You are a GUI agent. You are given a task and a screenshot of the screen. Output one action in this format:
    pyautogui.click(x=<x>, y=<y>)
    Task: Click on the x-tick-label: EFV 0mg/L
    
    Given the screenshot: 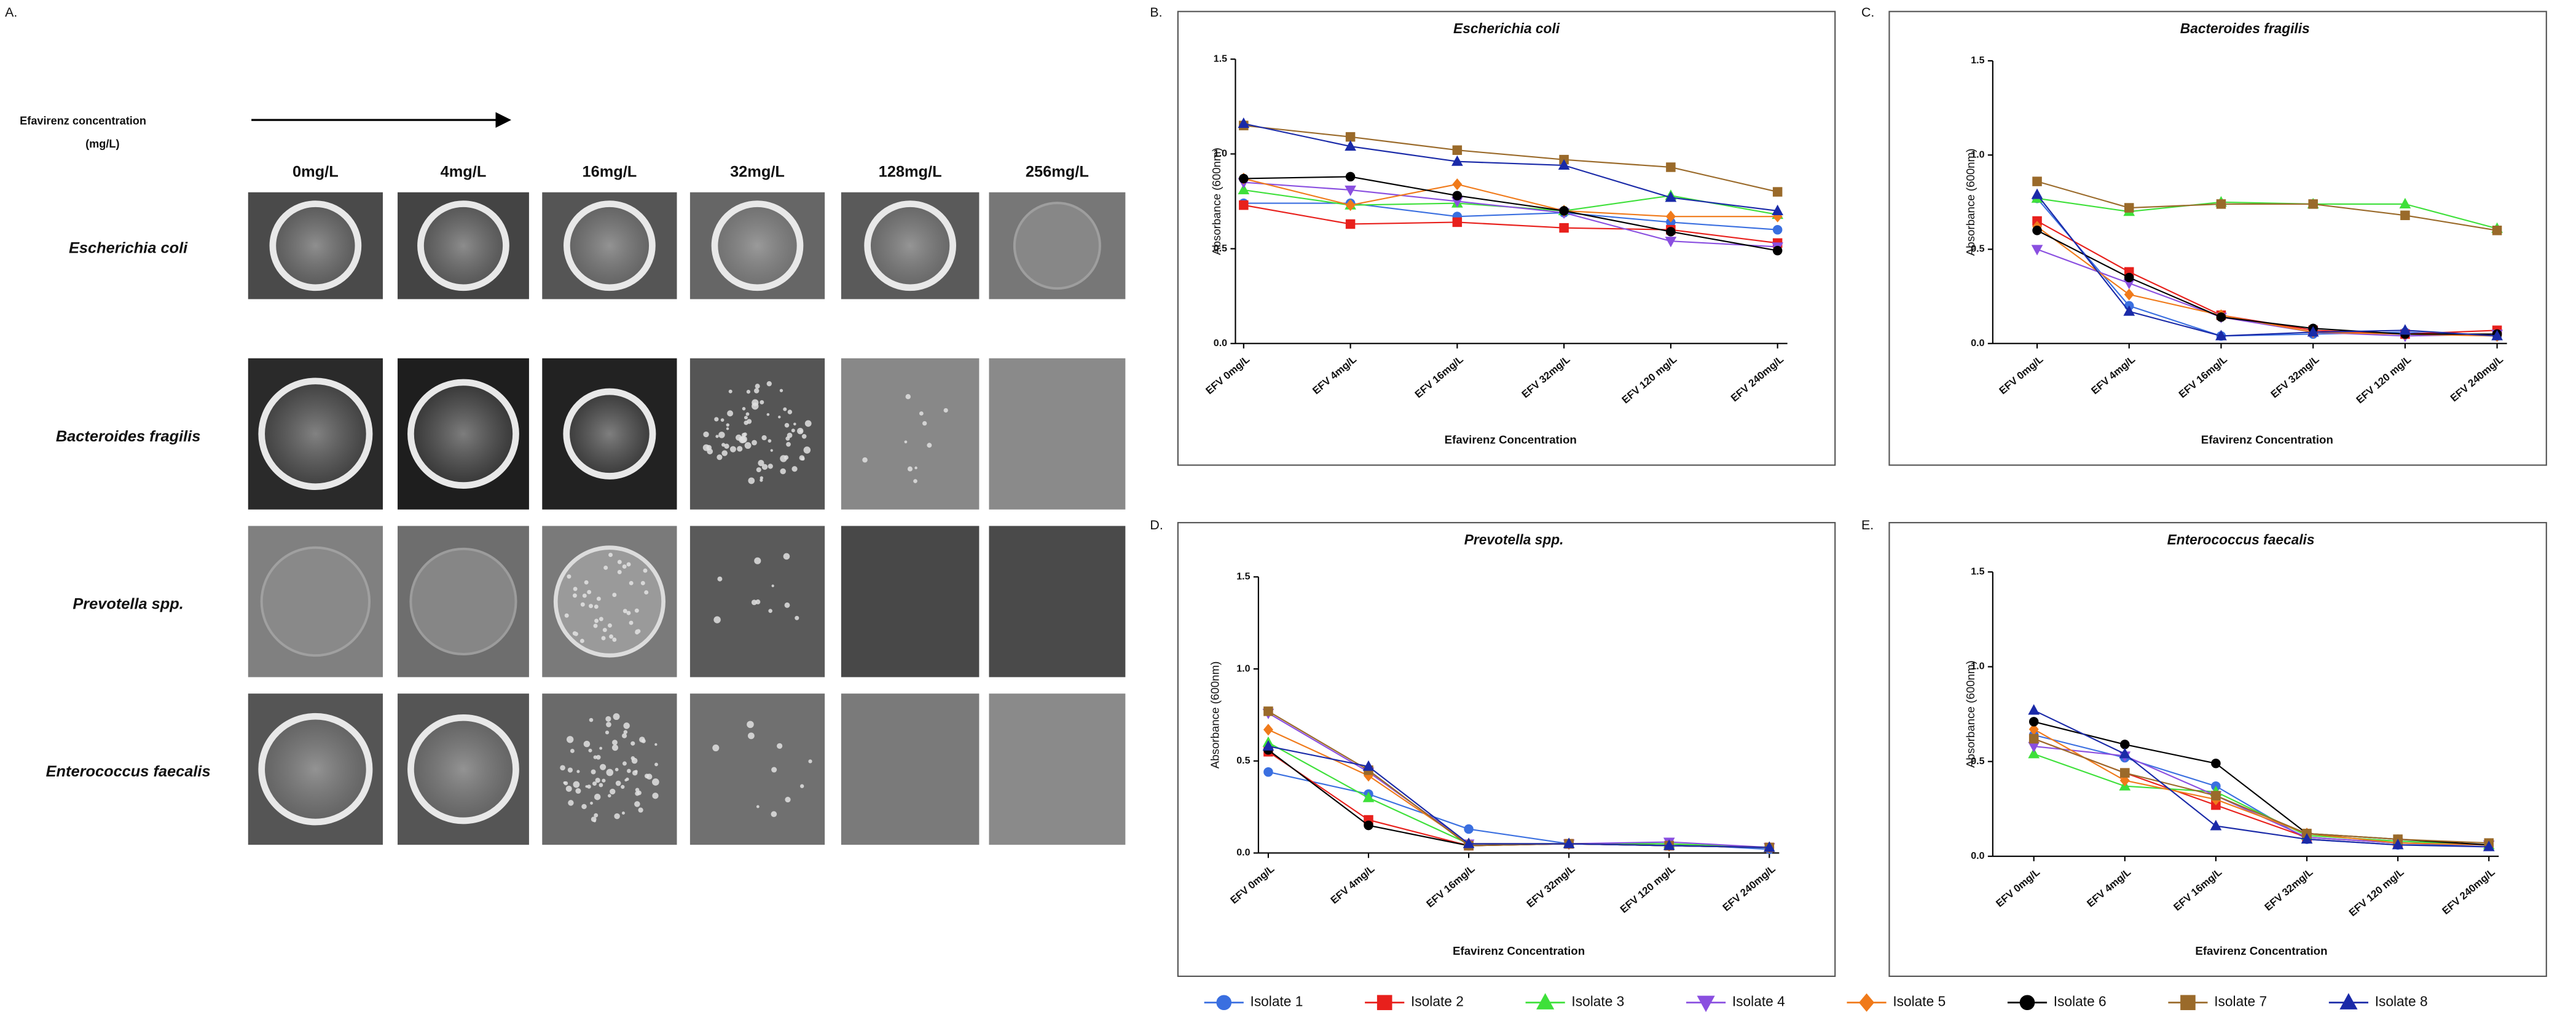 What is the action you would take?
    pyautogui.click(x=2017, y=887)
    